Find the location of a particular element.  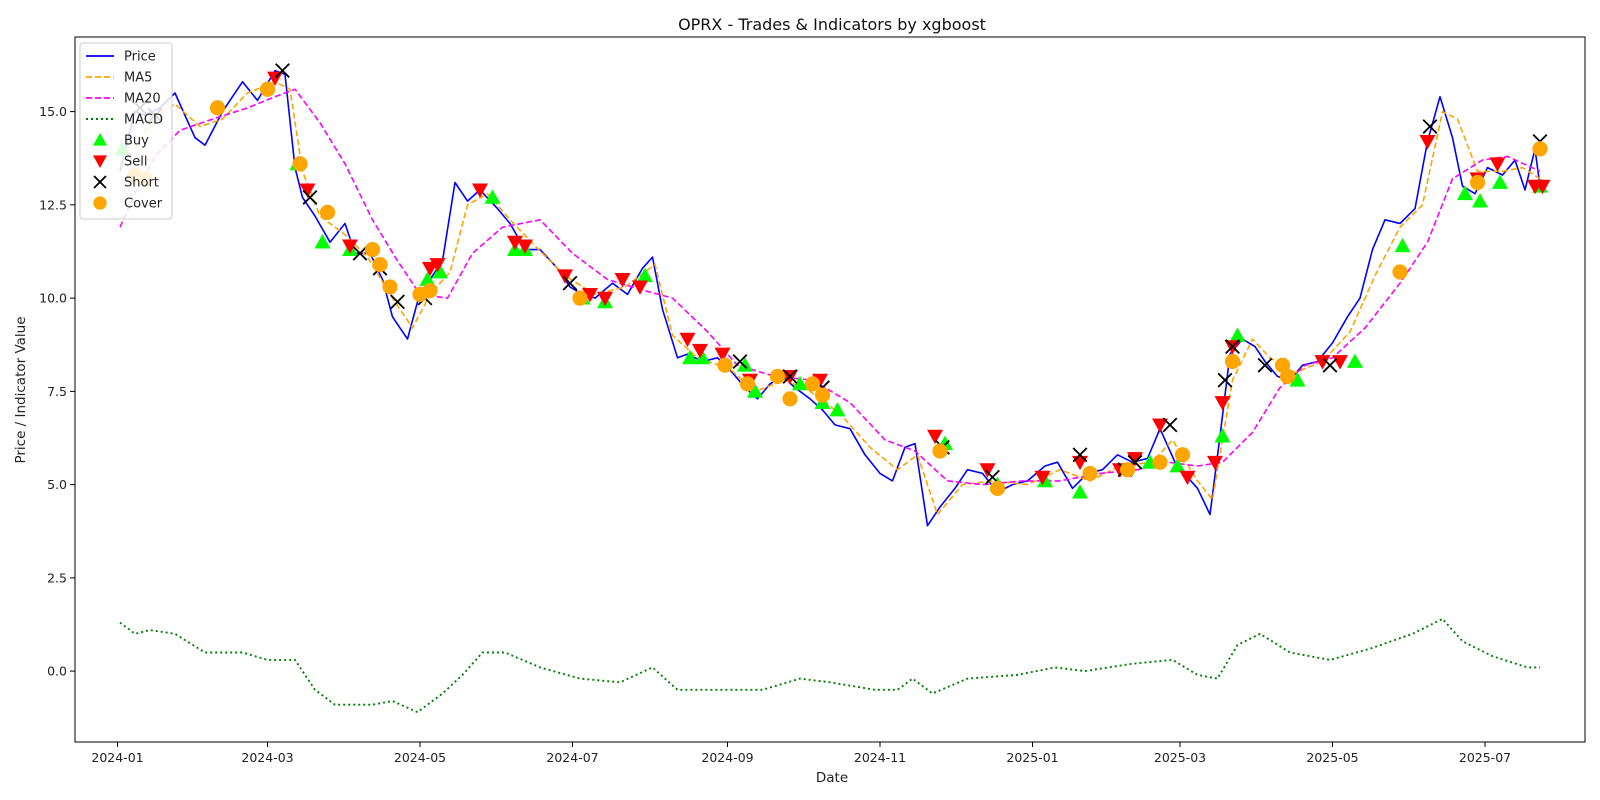

legend-box is located at coordinates (126, 131).